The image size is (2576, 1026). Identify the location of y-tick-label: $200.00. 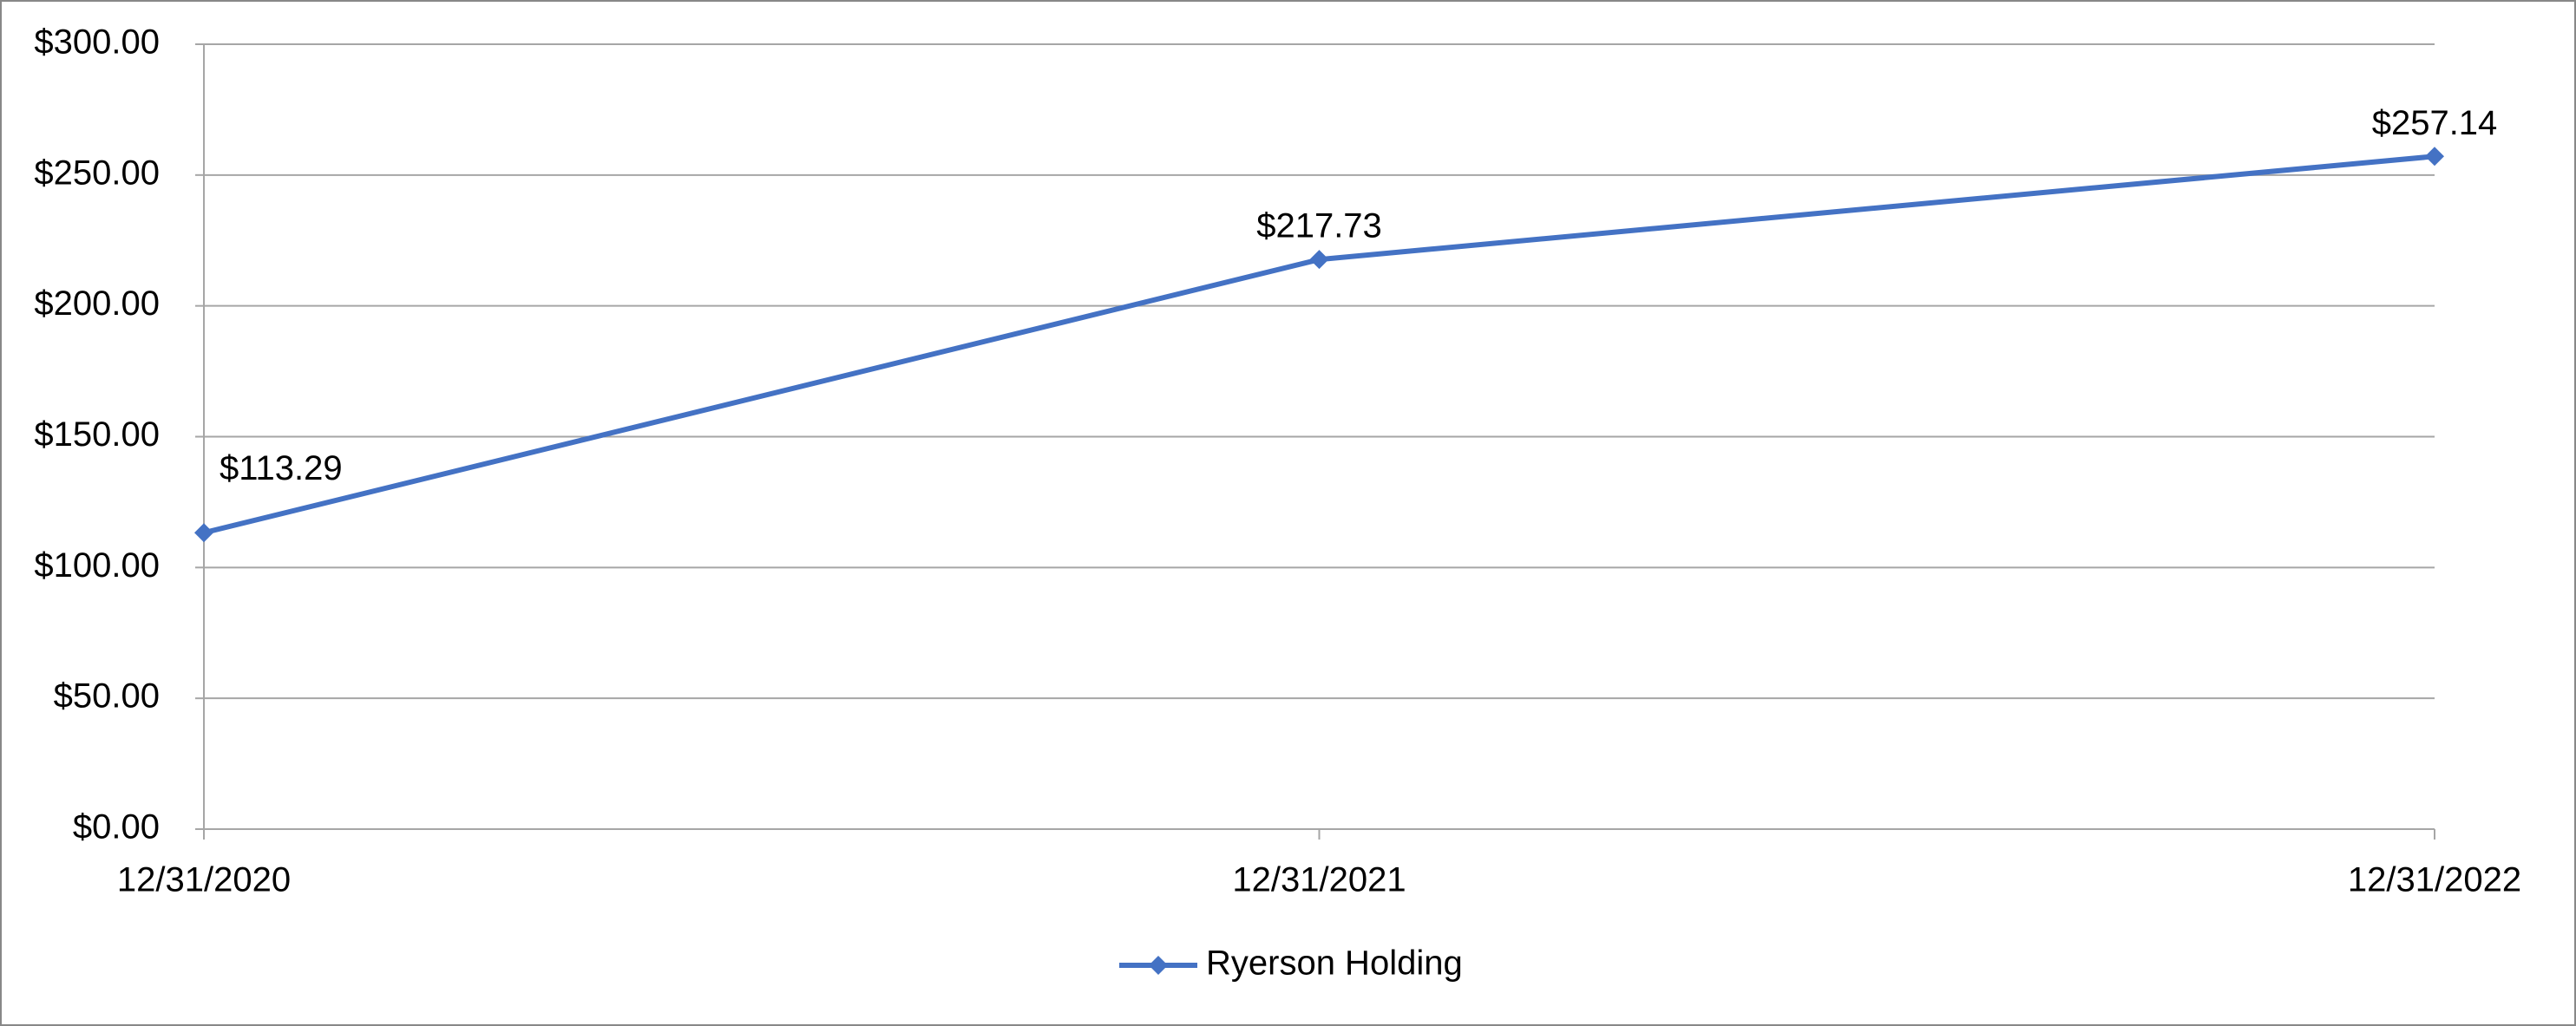
(97, 303).